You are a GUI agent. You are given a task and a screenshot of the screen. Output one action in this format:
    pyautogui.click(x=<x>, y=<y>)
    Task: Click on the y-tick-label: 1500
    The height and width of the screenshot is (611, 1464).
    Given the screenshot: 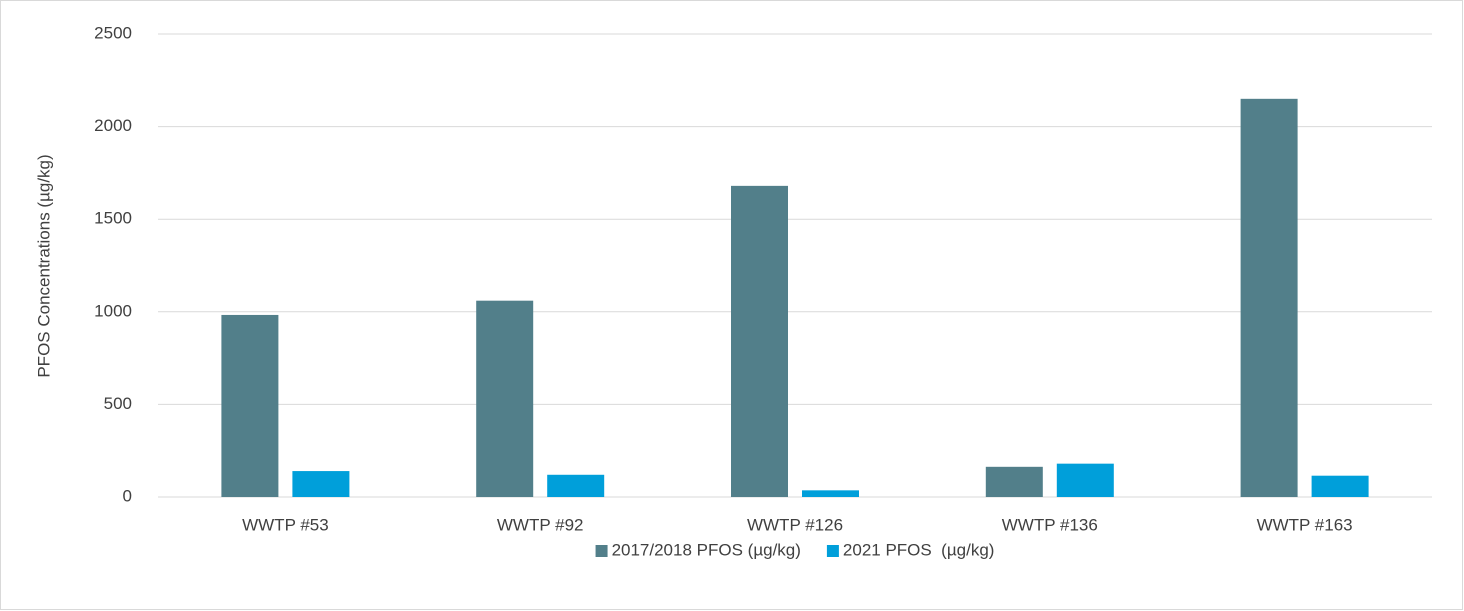 What is the action you would take?
    pyautogui.click(x=113, y=218)
    